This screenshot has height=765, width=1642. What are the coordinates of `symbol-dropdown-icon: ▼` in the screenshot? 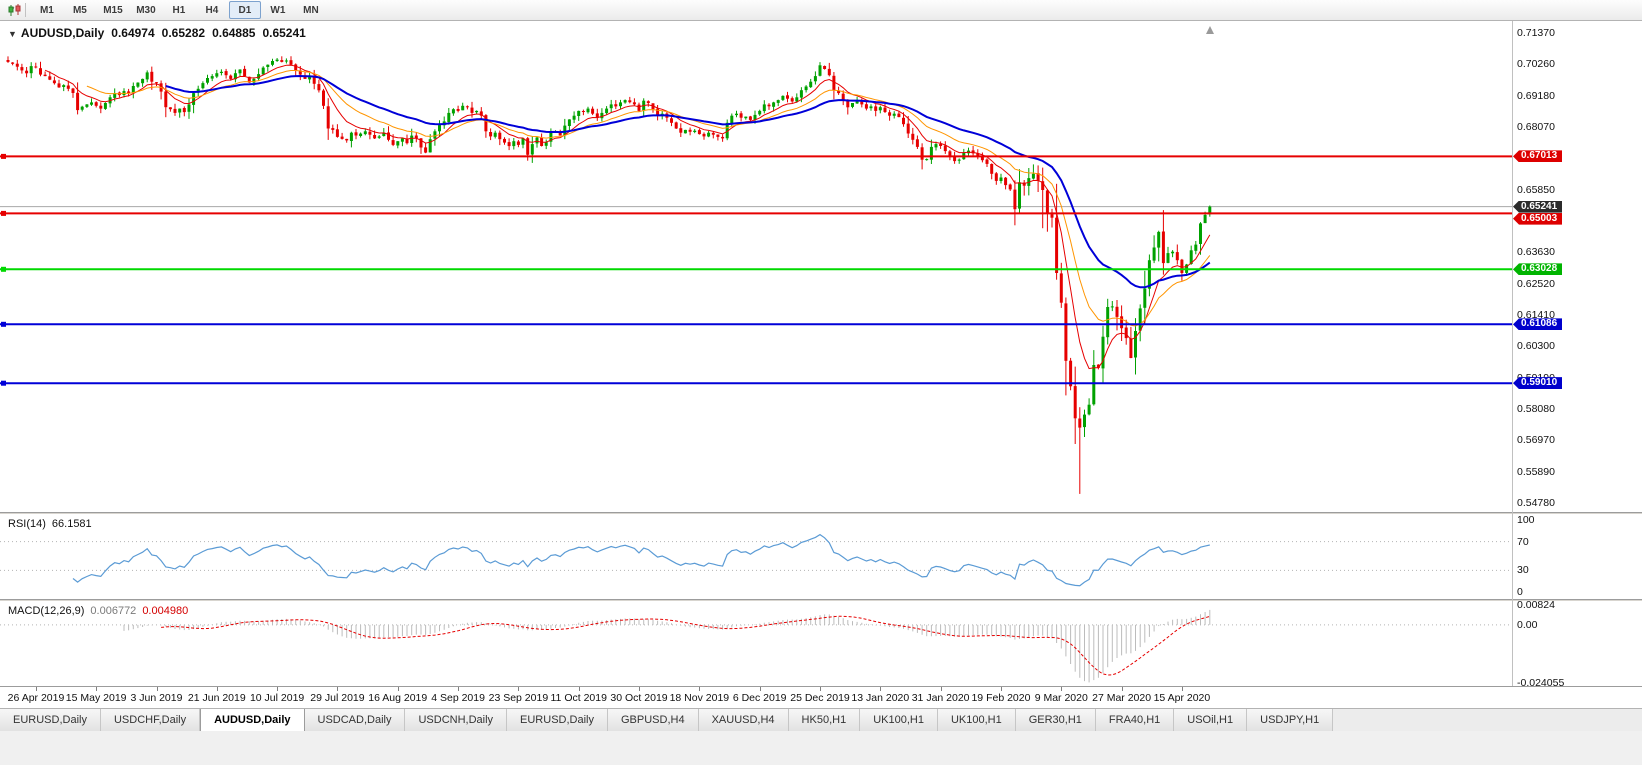 It's located at (12, 34).